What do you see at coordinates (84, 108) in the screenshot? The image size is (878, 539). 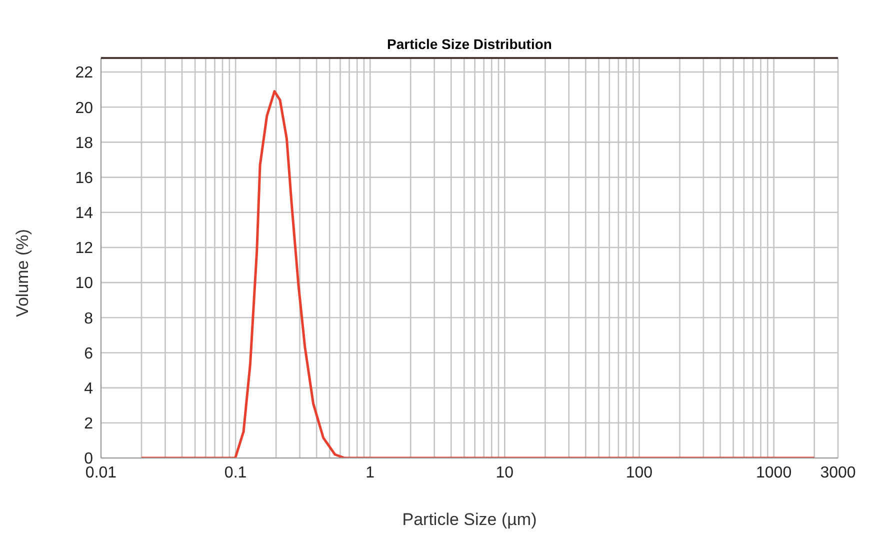 I see `y-tick-label: 20` at bounding box center [84, 108].